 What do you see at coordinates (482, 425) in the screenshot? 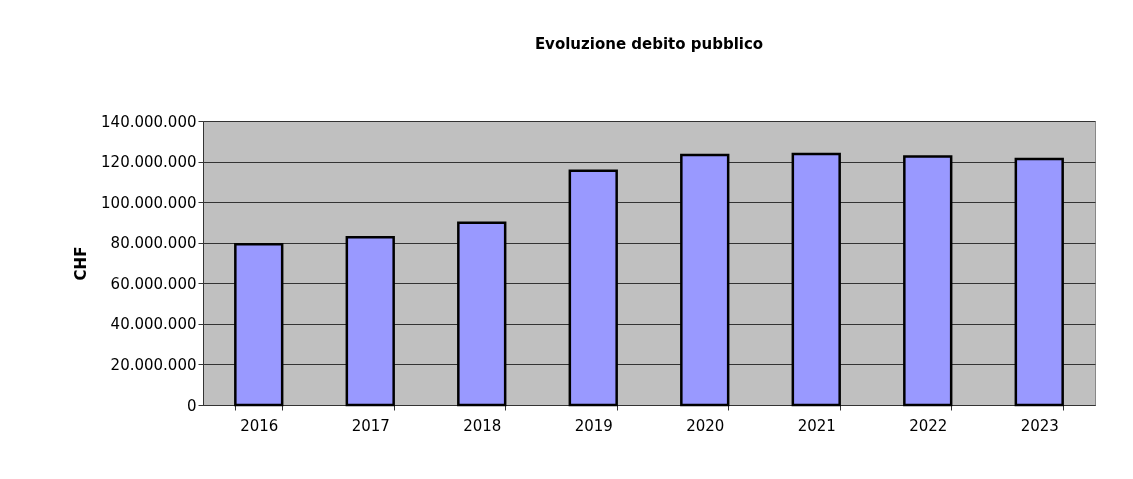
I see `x-tick-label: 2018` at bounding box center [482, 425].